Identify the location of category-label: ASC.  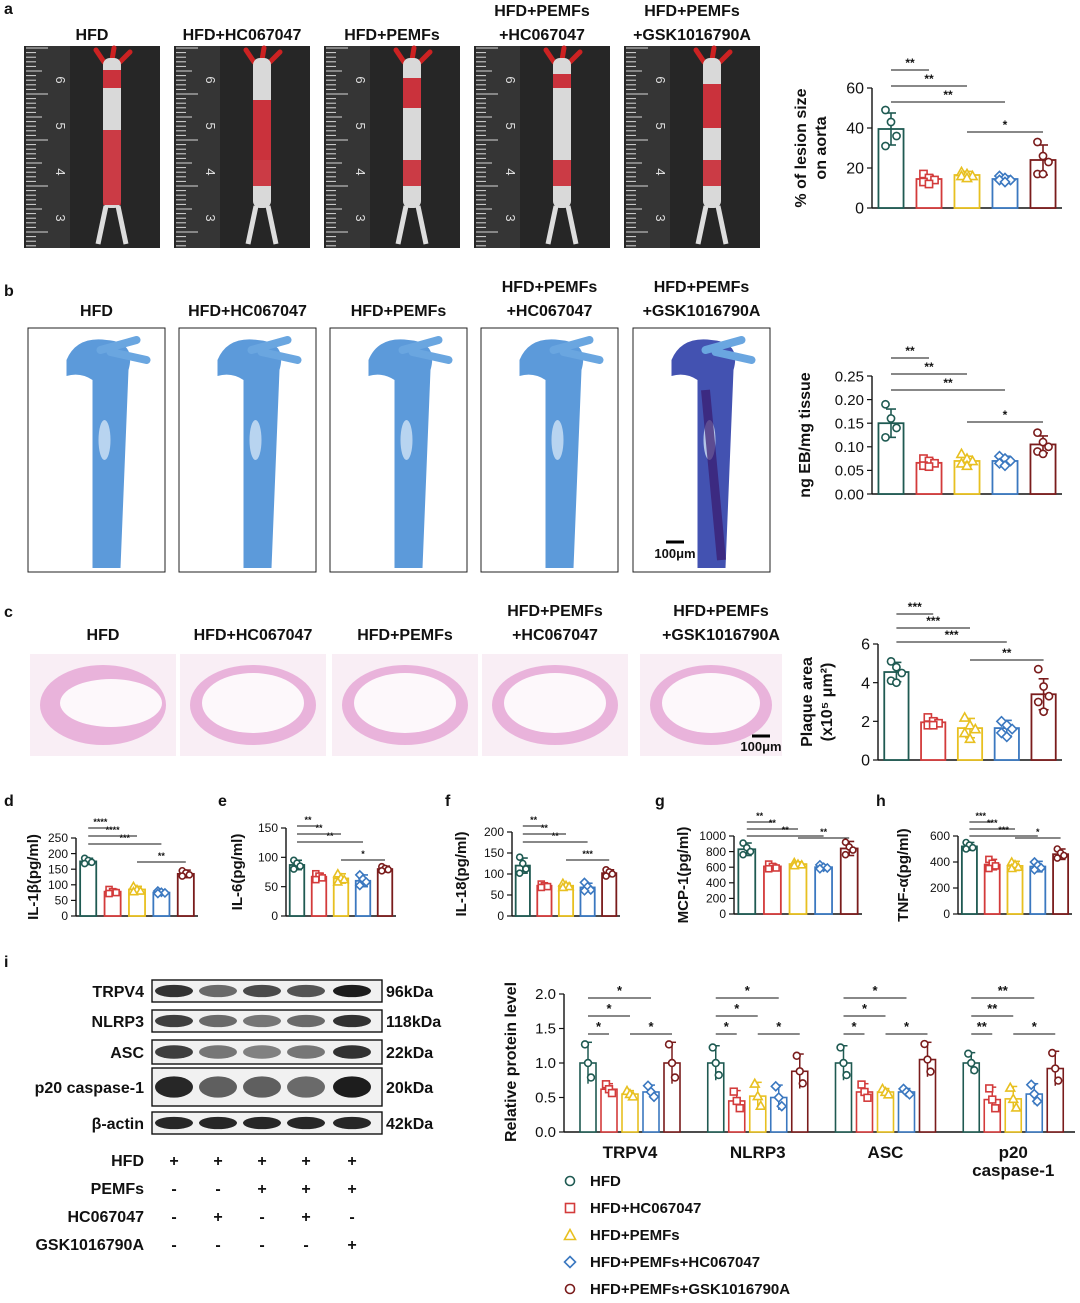
(886, 1152).